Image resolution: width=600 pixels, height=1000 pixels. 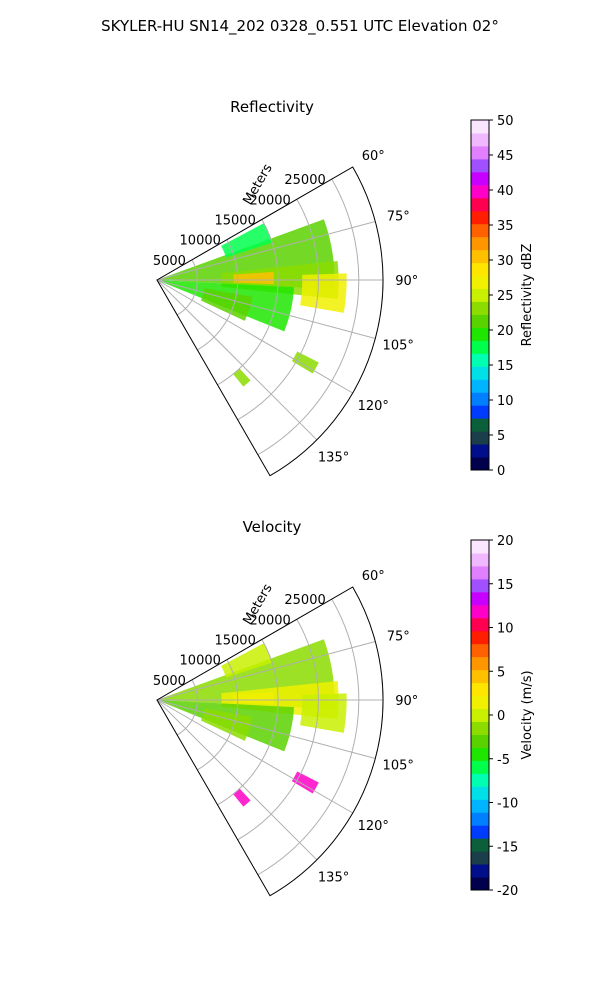 I want to click on colorbar-tick-label: -5, so click(x=503, y=760).